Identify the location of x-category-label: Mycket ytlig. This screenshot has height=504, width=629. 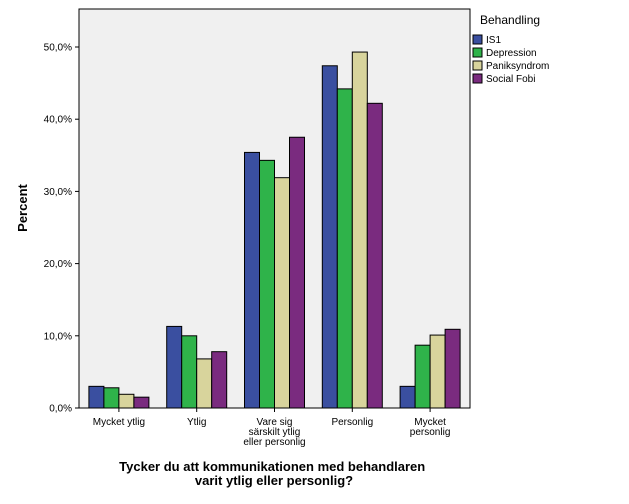
(119, 422).